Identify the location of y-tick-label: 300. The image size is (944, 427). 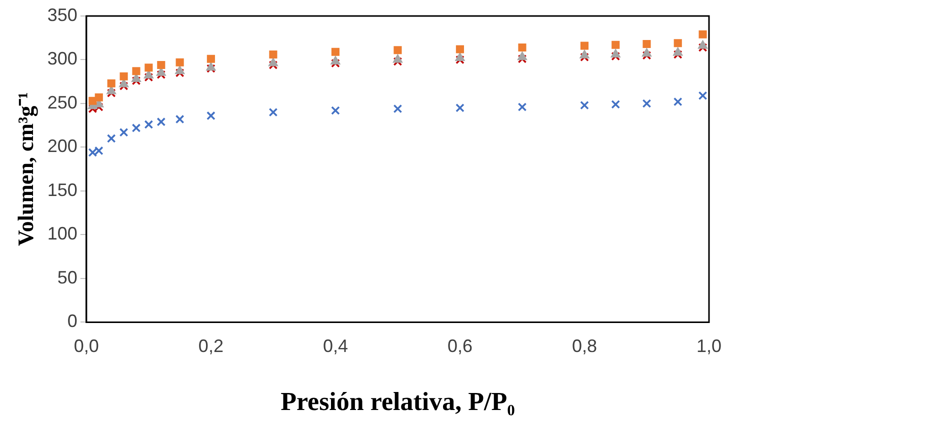
(62, 58).